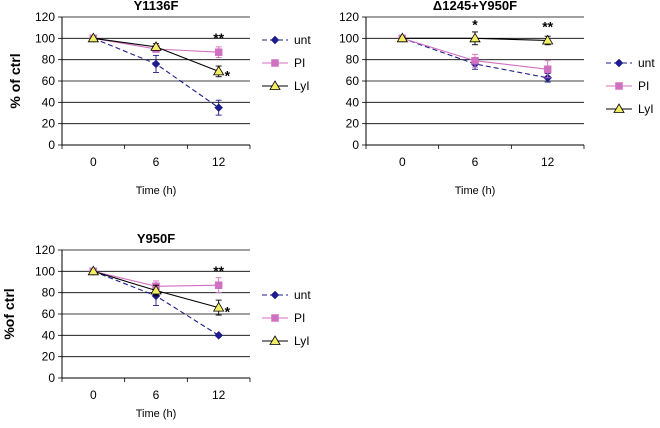  What do you see at coordinates (15, 80) in the screenshot?
I see `y-axis-label: % of ctrl` at bounding box center [15, 80].